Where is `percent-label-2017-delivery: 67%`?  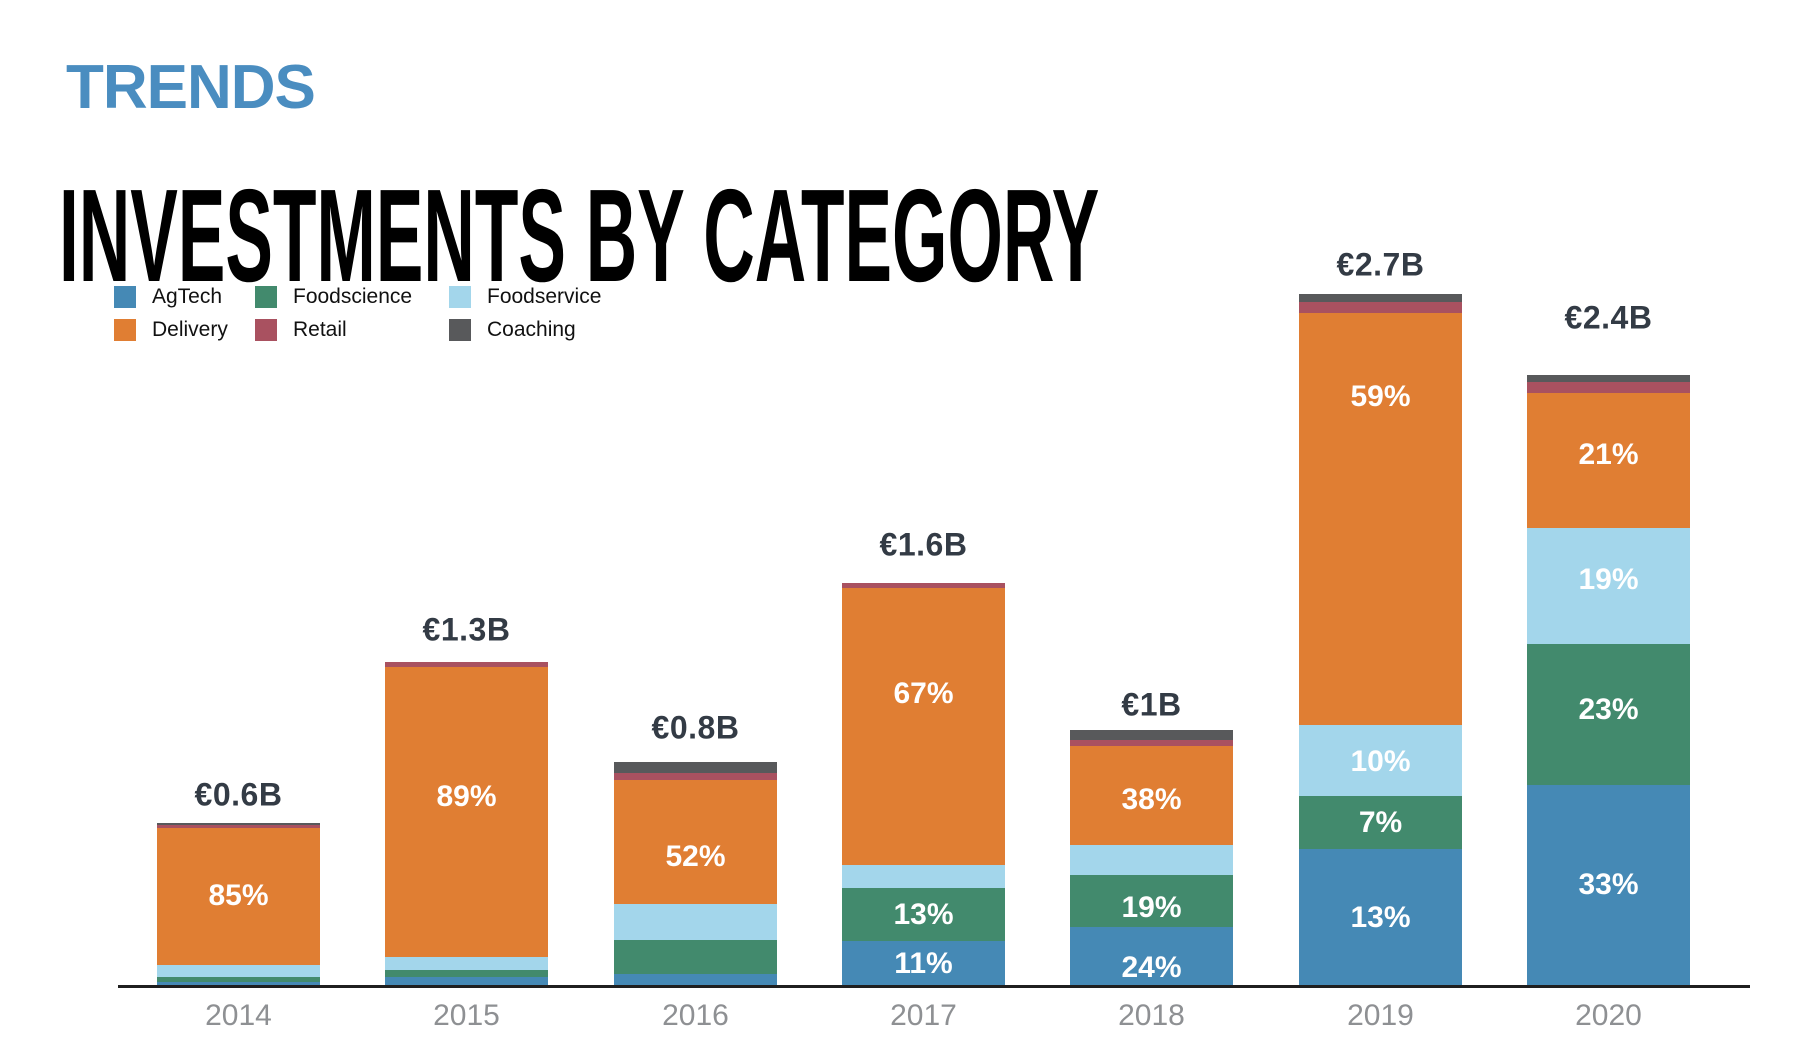
percent-label-2017-delivery: 67% is located at coordinates (923, 693).